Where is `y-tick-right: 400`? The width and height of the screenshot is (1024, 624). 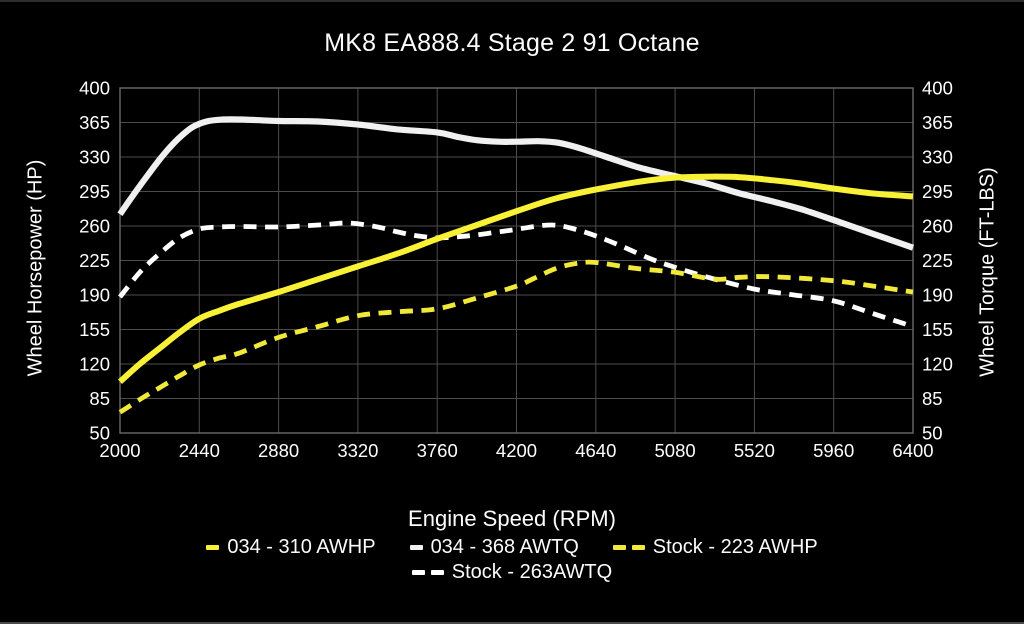 y-tick-right: 400 is located at coordinates (937, 88).